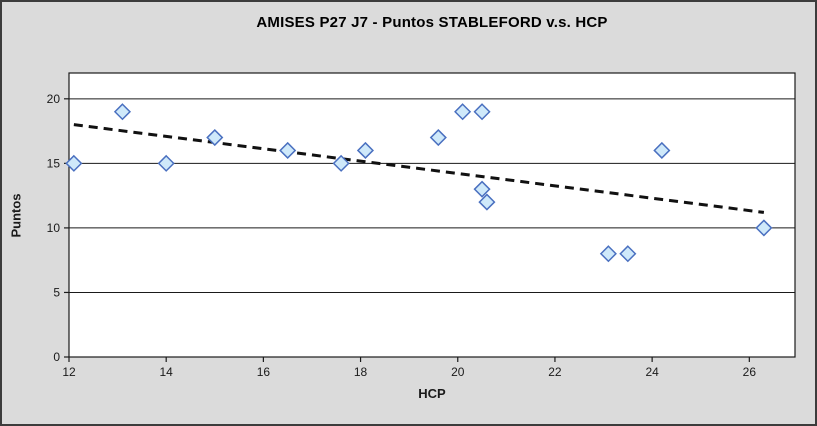 This screenshot has width=817, height=426. I want to click on x-axis-title: HCP, so click(432, 393).